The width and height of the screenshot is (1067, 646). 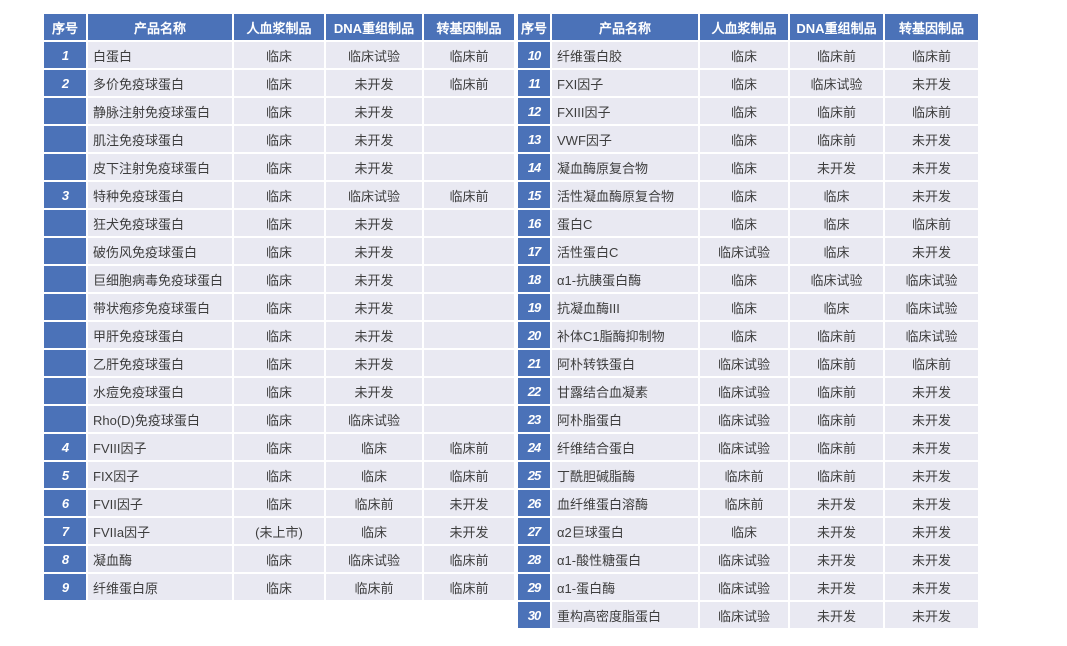 What do you see at coordinates (279, 531) in the screenshot?
I see `plasma-status-cell: (未上市)` at bounding box center [279, 531].